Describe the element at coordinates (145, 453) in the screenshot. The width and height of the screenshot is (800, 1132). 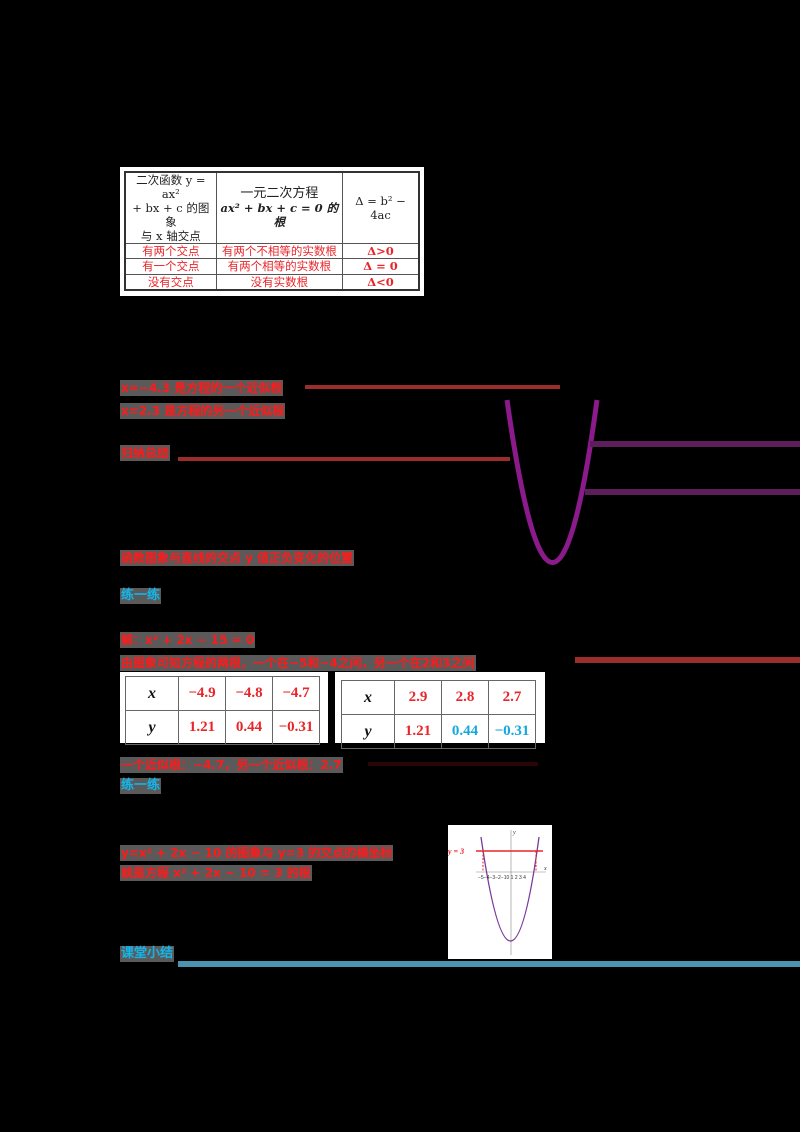
I see `summary-label: 归纳总结` at that location.